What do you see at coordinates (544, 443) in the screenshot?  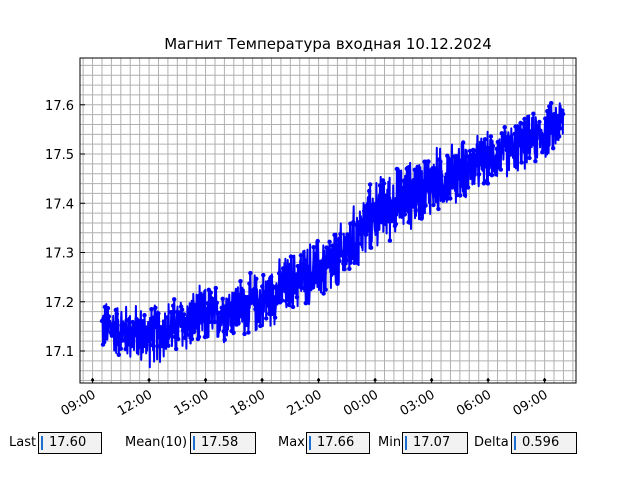 I see `delta-field: 0.596` at bounding box center [544, 443].